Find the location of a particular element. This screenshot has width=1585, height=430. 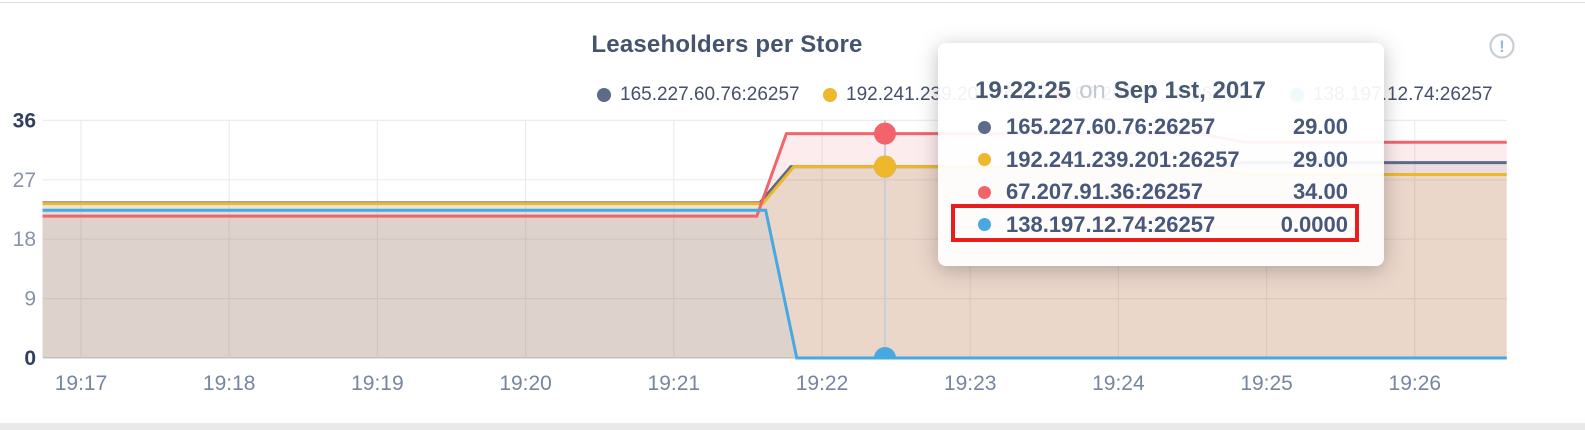

tooltip-row: 67.207.91.36:26257 34.00 is located at coordinates (1163, 192).